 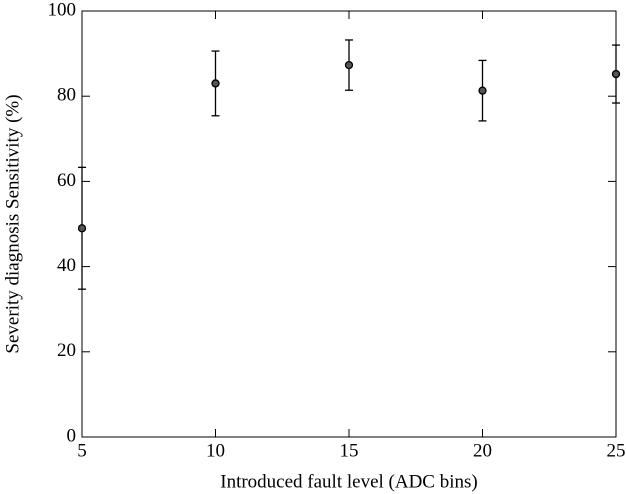 What do you see at coordinates (349, 450) in the screenshot?
I see `x-tick-label: 15` at bounding box center [349, 450].